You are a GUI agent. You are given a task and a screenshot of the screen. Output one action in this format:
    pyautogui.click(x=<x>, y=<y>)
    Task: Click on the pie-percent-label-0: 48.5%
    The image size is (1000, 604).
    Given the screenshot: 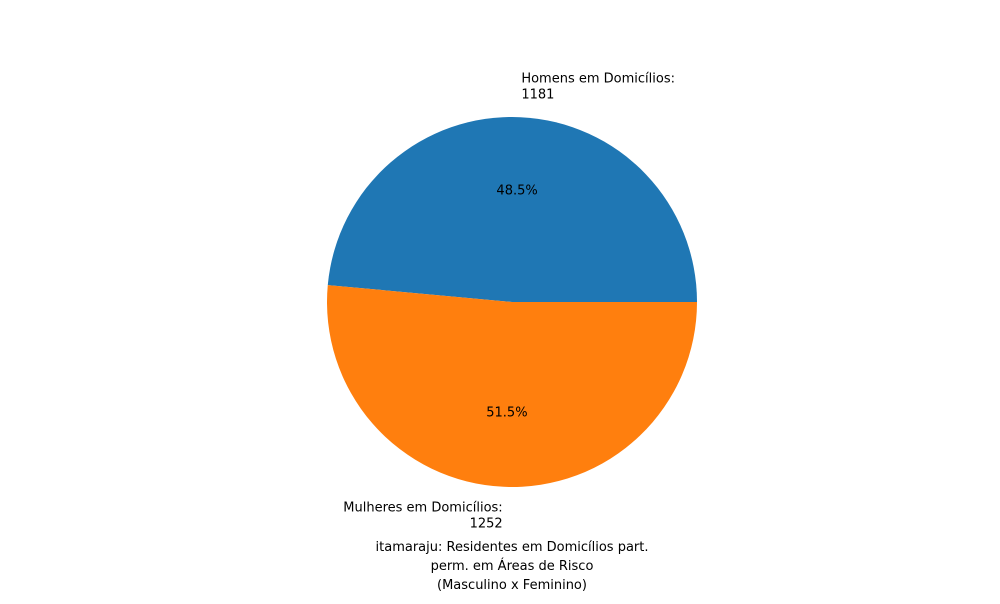 What is the action you would take?
    pyautogui.click(x=516, y=191)
    